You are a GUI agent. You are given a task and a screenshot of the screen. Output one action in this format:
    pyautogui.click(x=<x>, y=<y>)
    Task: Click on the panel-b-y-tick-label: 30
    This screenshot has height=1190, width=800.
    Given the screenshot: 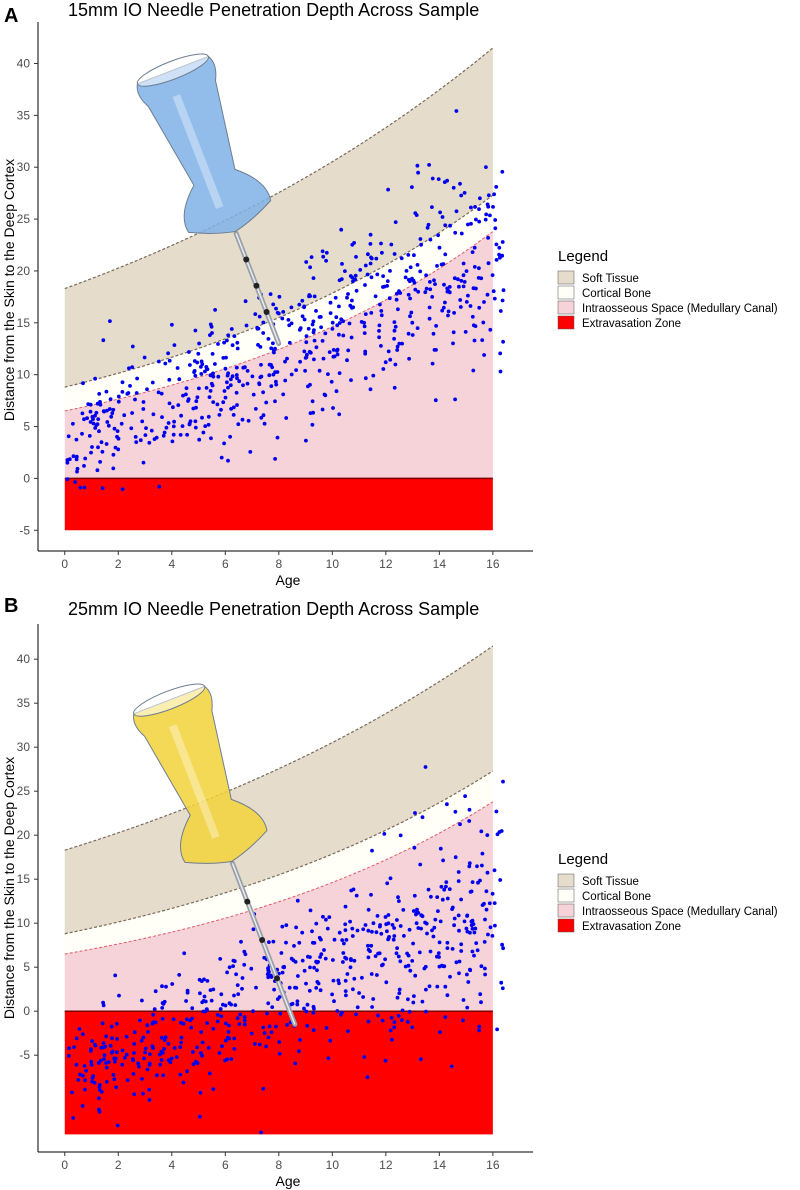 What is the action you would take?
    pyautogui.click(x=24, y=747)
    